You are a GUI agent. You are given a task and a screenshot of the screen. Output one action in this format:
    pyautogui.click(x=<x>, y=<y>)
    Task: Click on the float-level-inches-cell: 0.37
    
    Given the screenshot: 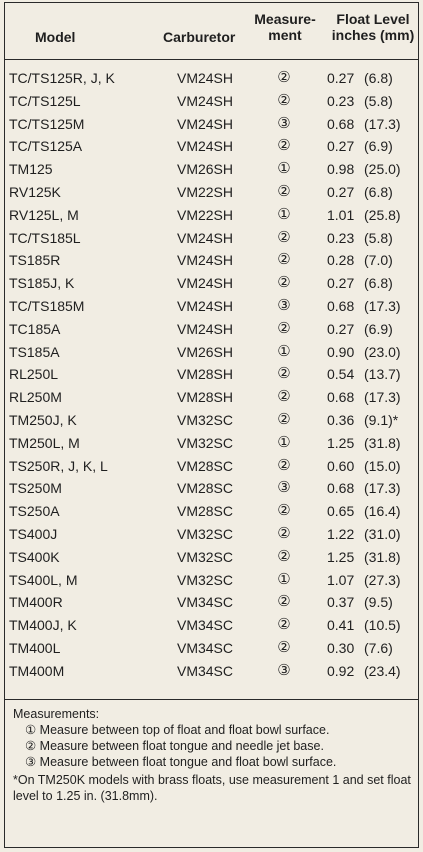 What is the action you would take?
    pyautogui.click(x=341, y=602)
    